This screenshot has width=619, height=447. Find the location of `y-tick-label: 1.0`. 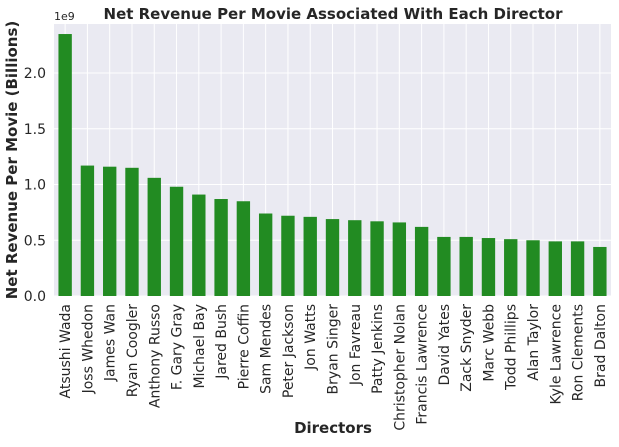

y-tick-label: 1.0 is located at coordinates (35, 186).